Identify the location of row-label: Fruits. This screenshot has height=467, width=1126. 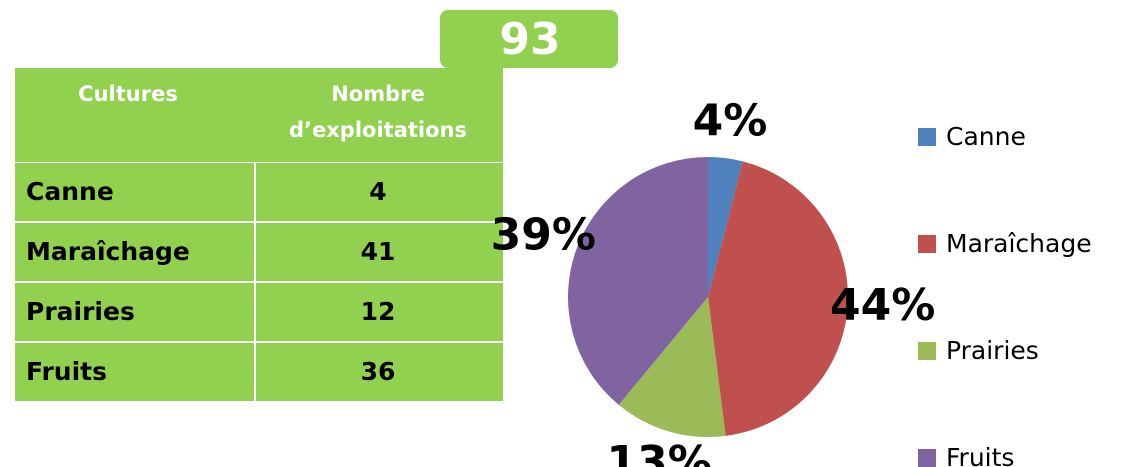
(66, 371).